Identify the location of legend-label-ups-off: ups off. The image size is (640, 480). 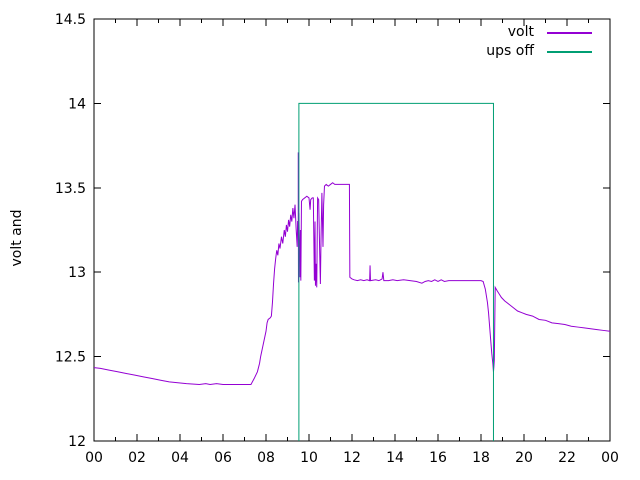
(510, 51).